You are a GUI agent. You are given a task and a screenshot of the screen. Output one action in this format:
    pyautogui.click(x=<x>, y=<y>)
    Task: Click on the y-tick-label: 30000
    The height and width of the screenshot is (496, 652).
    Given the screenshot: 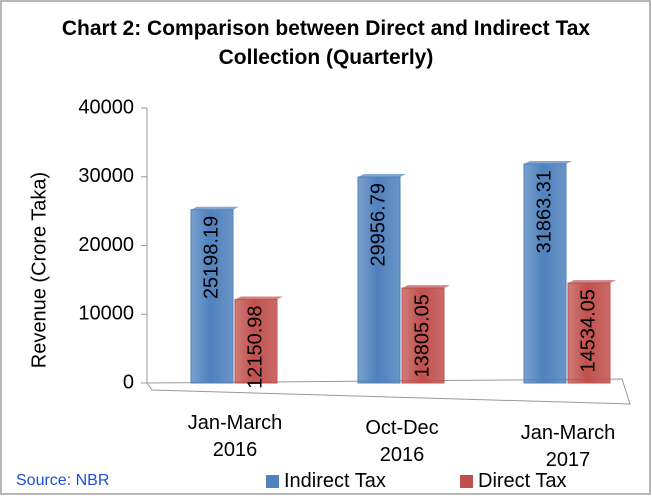 What is the action you would take?
    pyautogui.click(x=106, y=176)
    